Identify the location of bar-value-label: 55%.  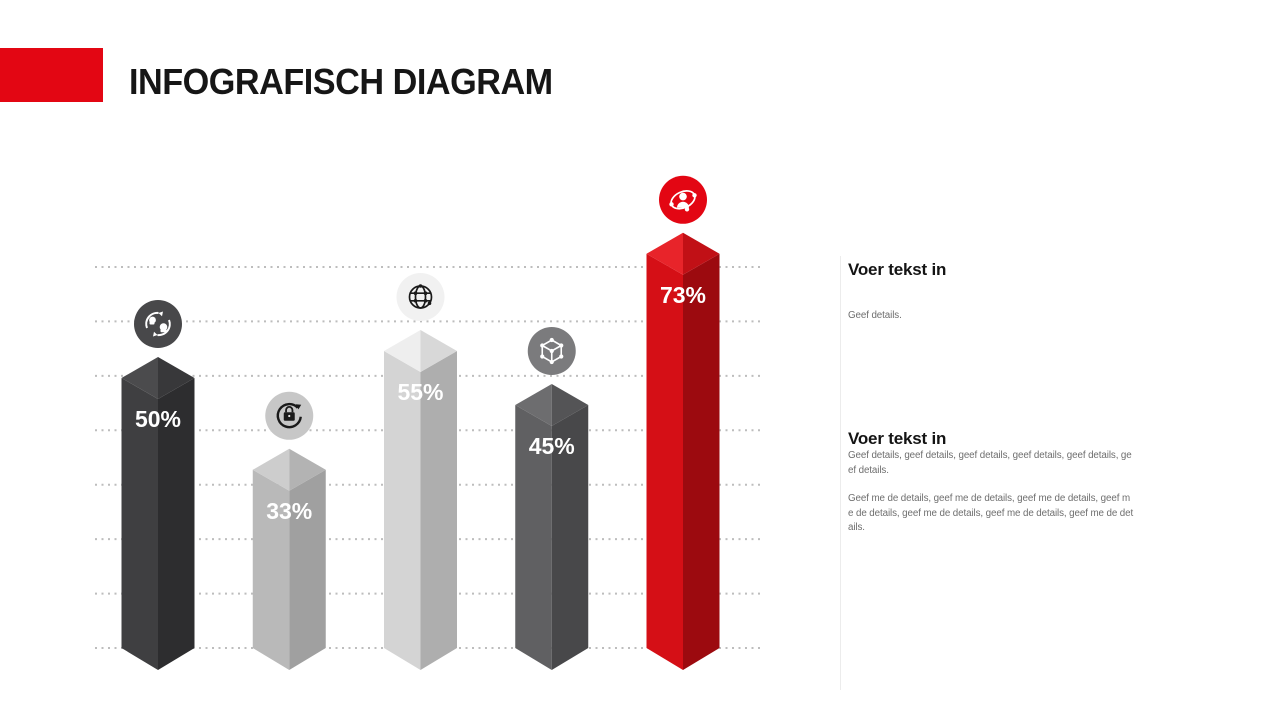
(420, 392).